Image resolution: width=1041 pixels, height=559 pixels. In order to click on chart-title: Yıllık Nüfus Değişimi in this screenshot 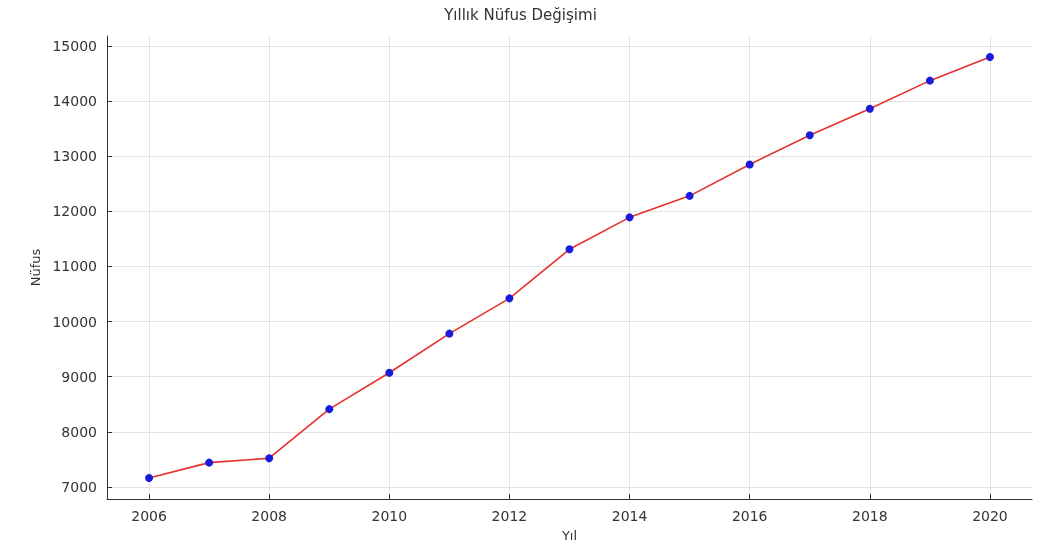, I will do `click(520, 14)`.